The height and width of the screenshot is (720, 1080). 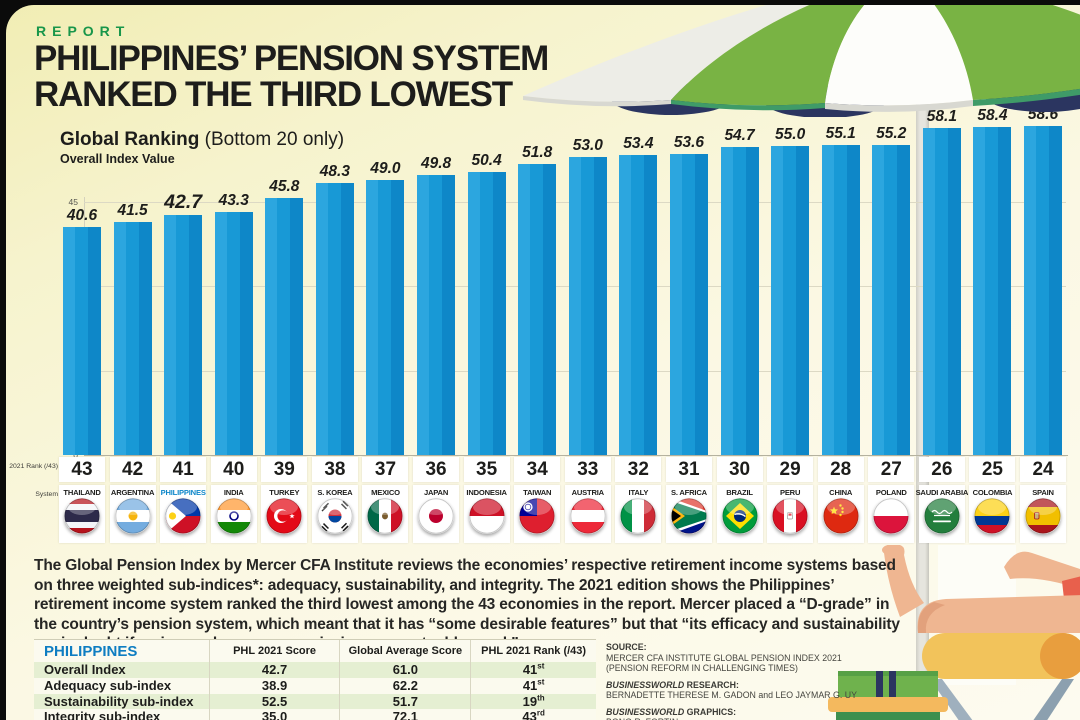 I want to click on bar-value-peru: 55.0, so click(x=790, y=134).